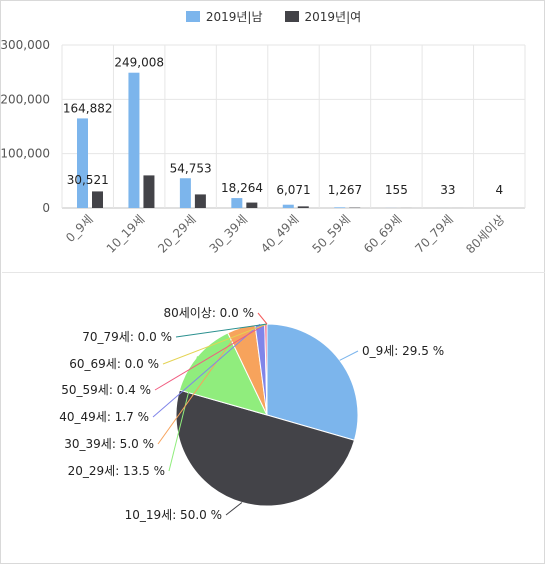 This screenshot has width=547, height=566. What do you see at coordinates (396, 190) in the screenshot?
I see `bar-data-label: 155` at bounding box center [396, 190].